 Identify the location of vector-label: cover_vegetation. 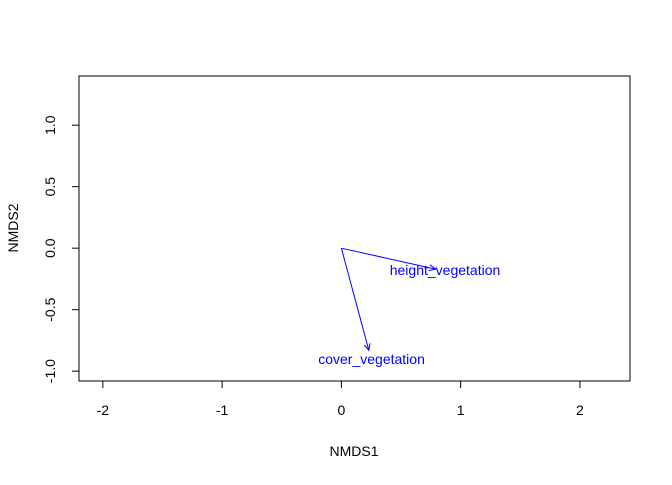
(371, 359).